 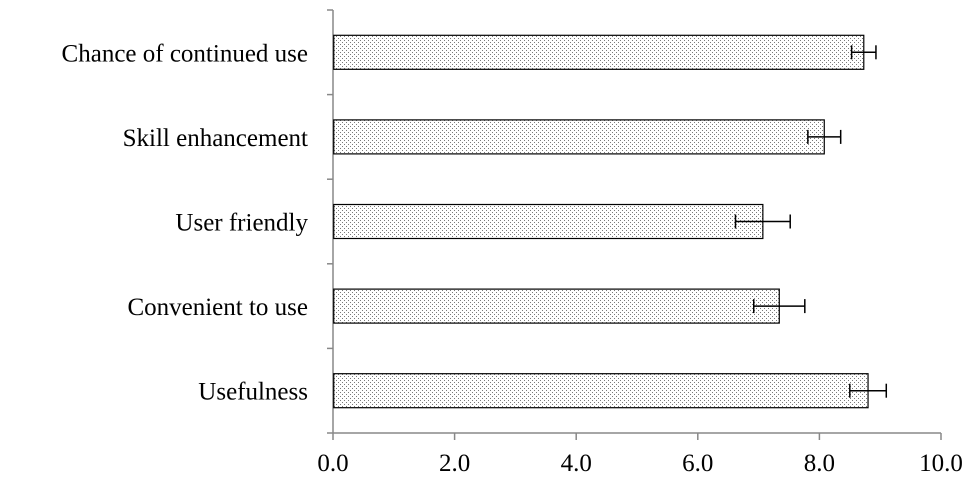 What do you see at coordinates (185, 53) in the screenshot?
I see `category-label: Chance of continued use` at bounding box center [185, 53].